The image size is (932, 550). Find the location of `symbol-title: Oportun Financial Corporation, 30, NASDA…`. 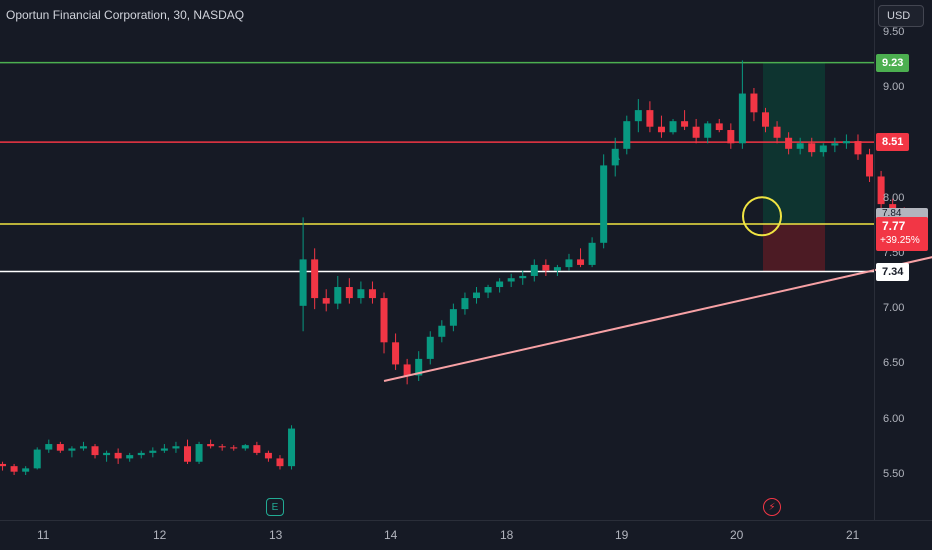

symbol-title: Oportun Financial Corporation, 30, NASDA… is located at coordinates (125, 15).